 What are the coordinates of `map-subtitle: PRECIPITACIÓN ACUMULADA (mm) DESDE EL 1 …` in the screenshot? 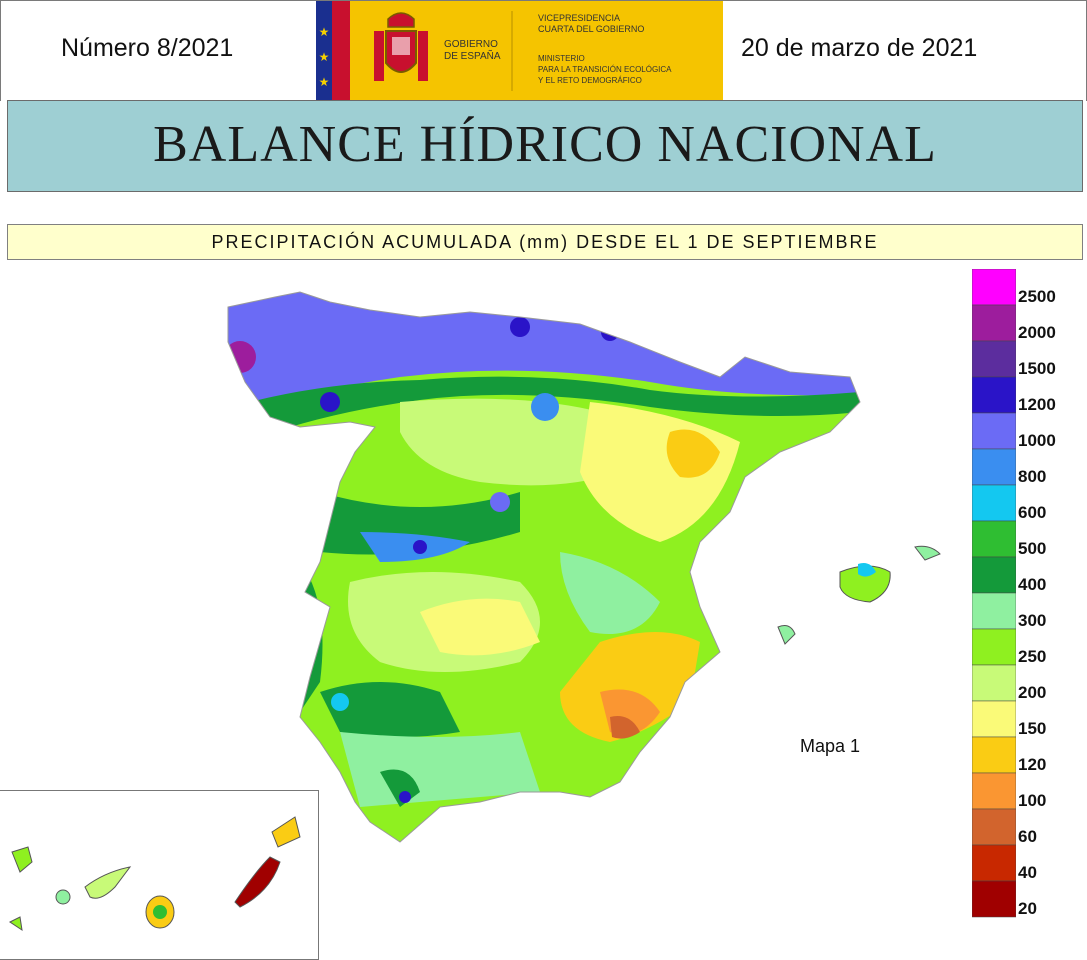 It's located at (545, 242).